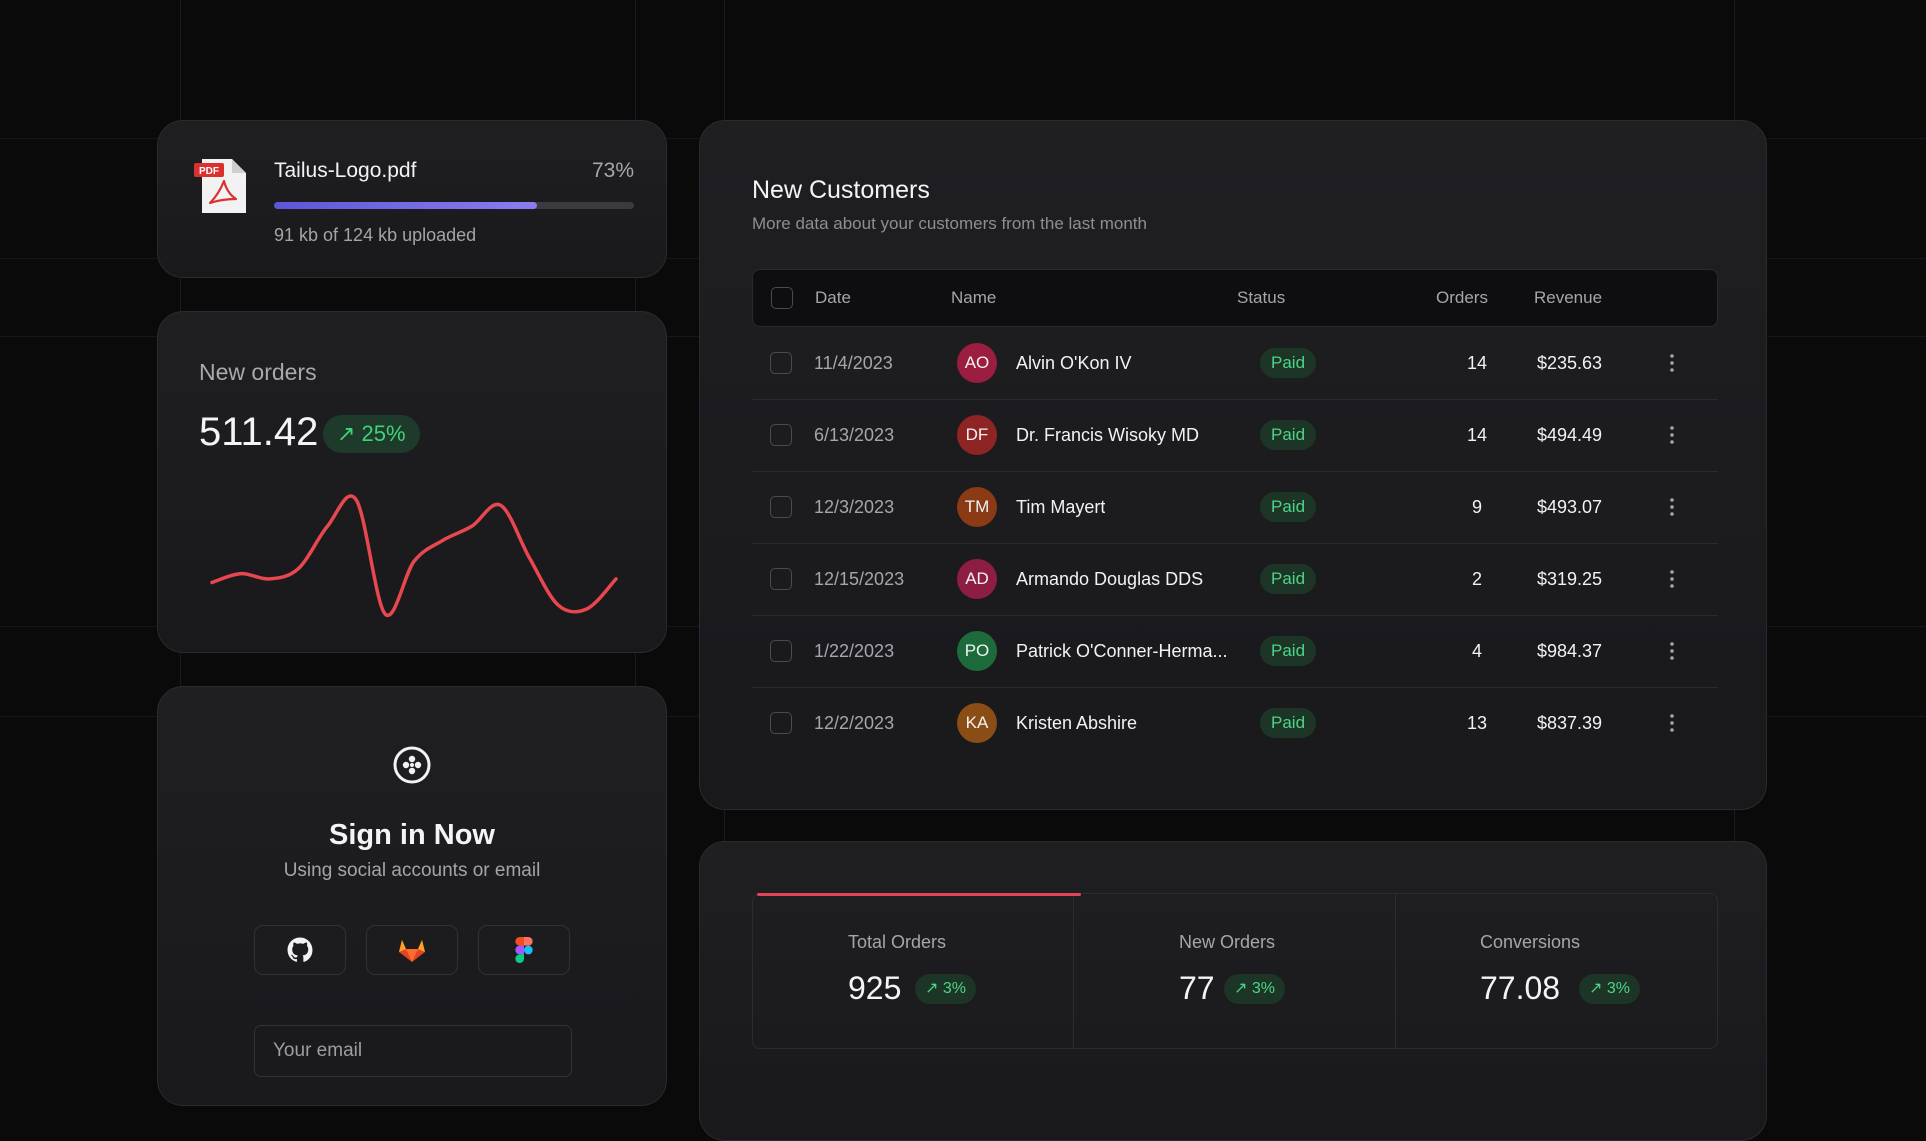 Image resolution: width=1926 pixels, height=1141 pixels. Describe the element at coordinates (1476, 579) in the screenshot. I see `row-orders: 2` at that location.